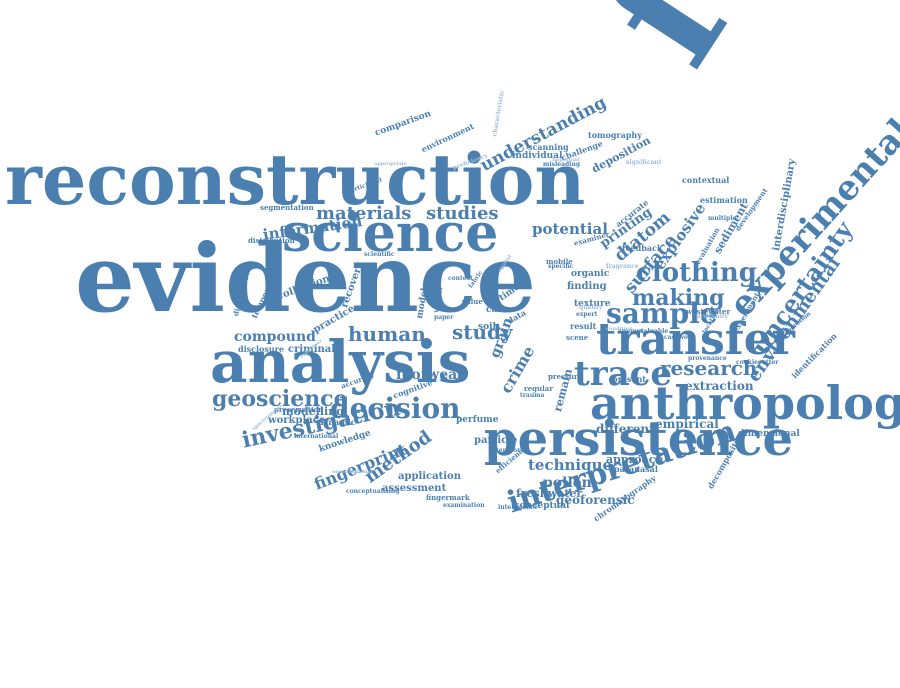 This screenshot has height=688, width=900. I want to click on cloud-word: science, so click(390, 233).